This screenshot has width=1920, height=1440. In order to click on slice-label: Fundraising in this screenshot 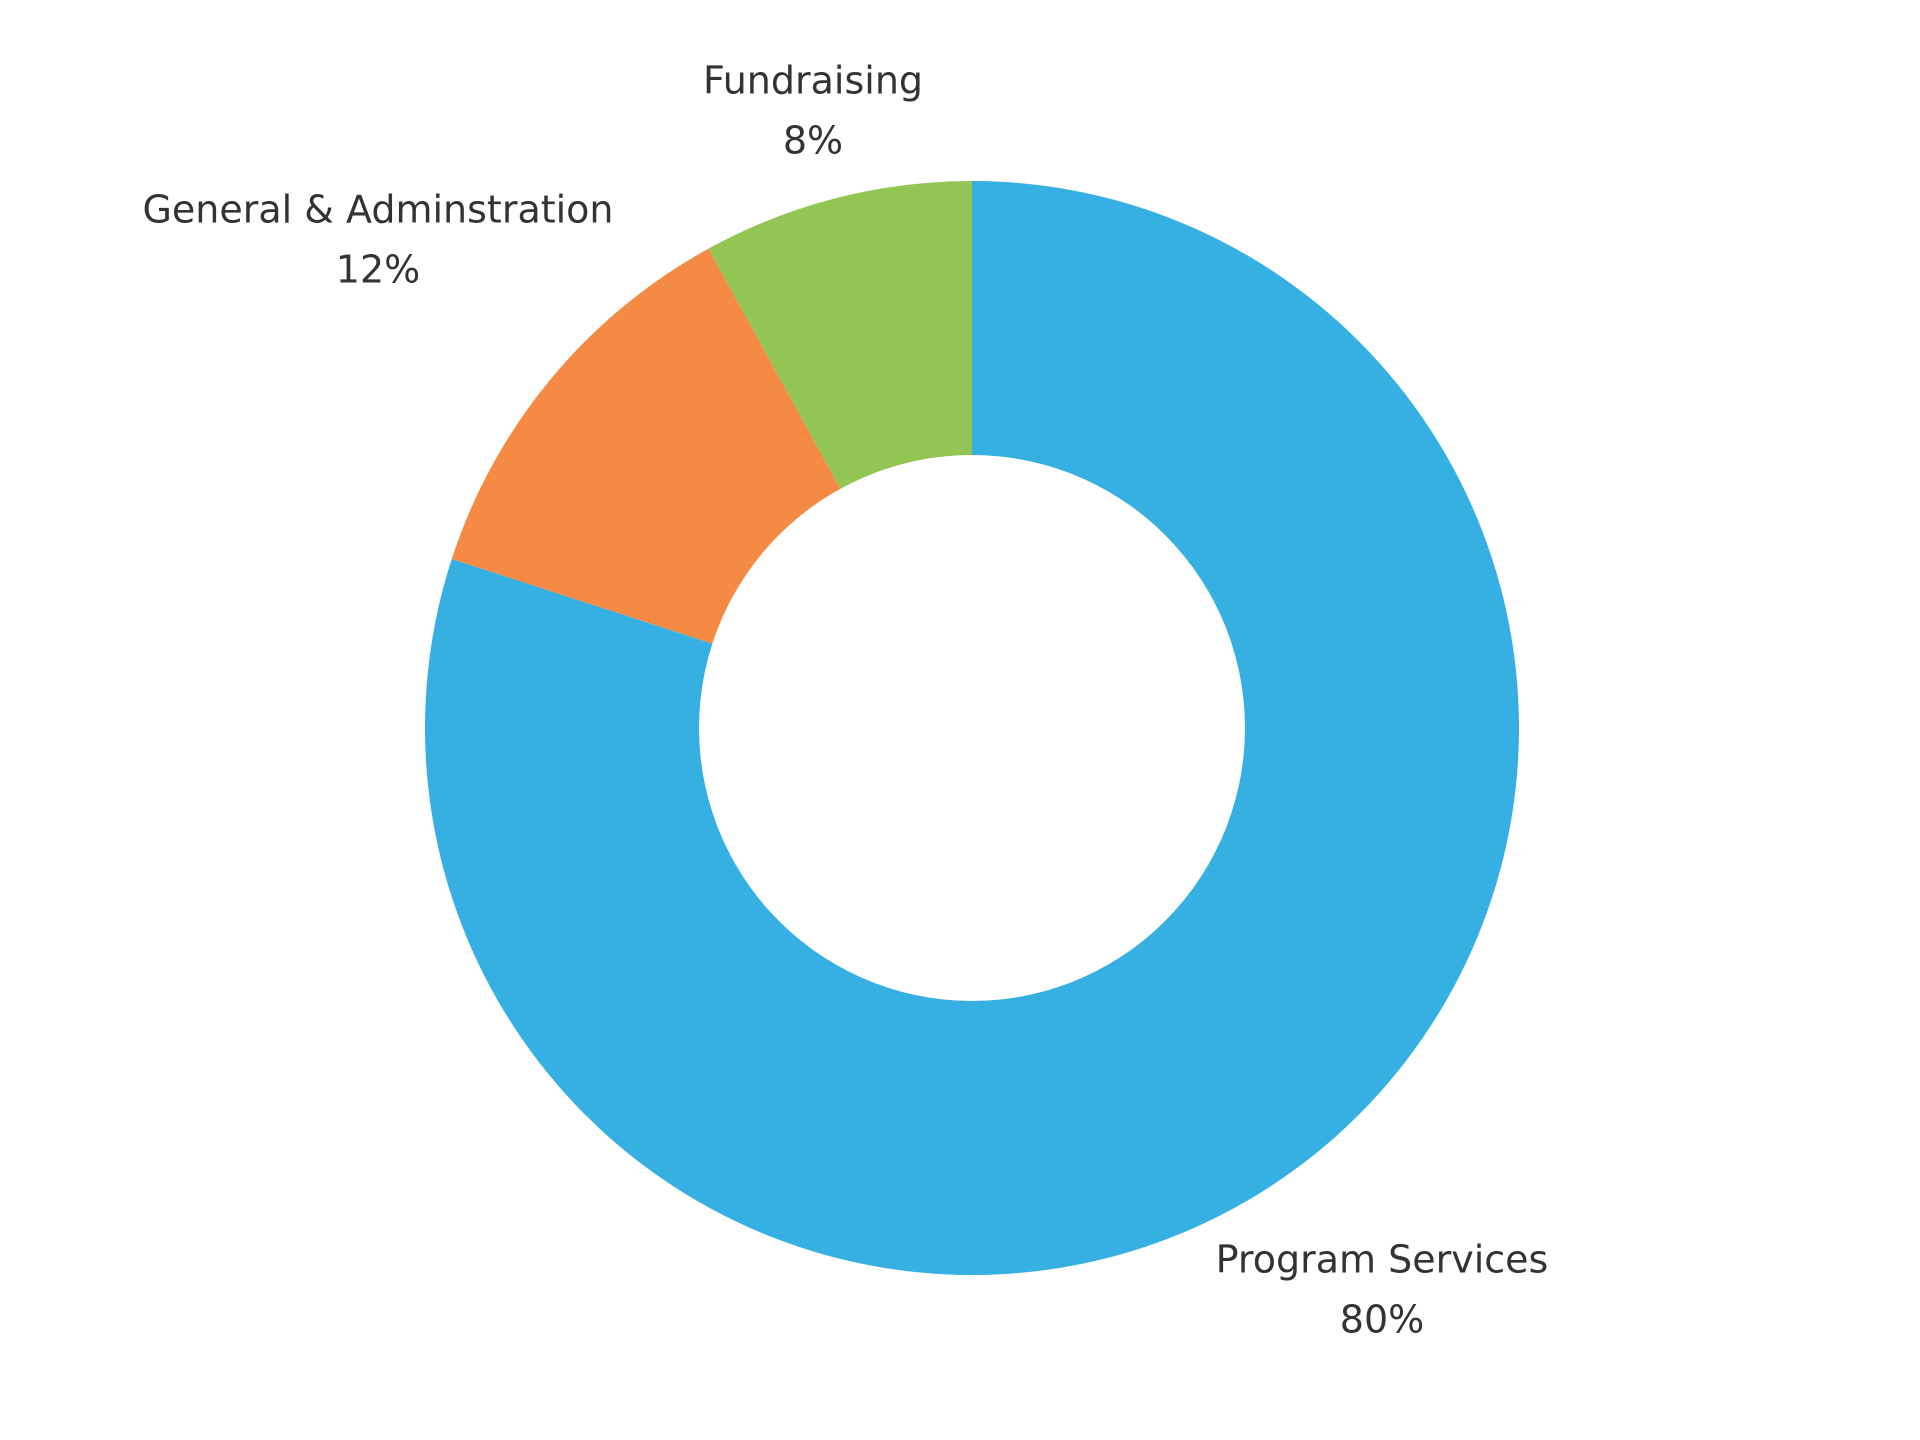, I will do `click(813, 81)`.